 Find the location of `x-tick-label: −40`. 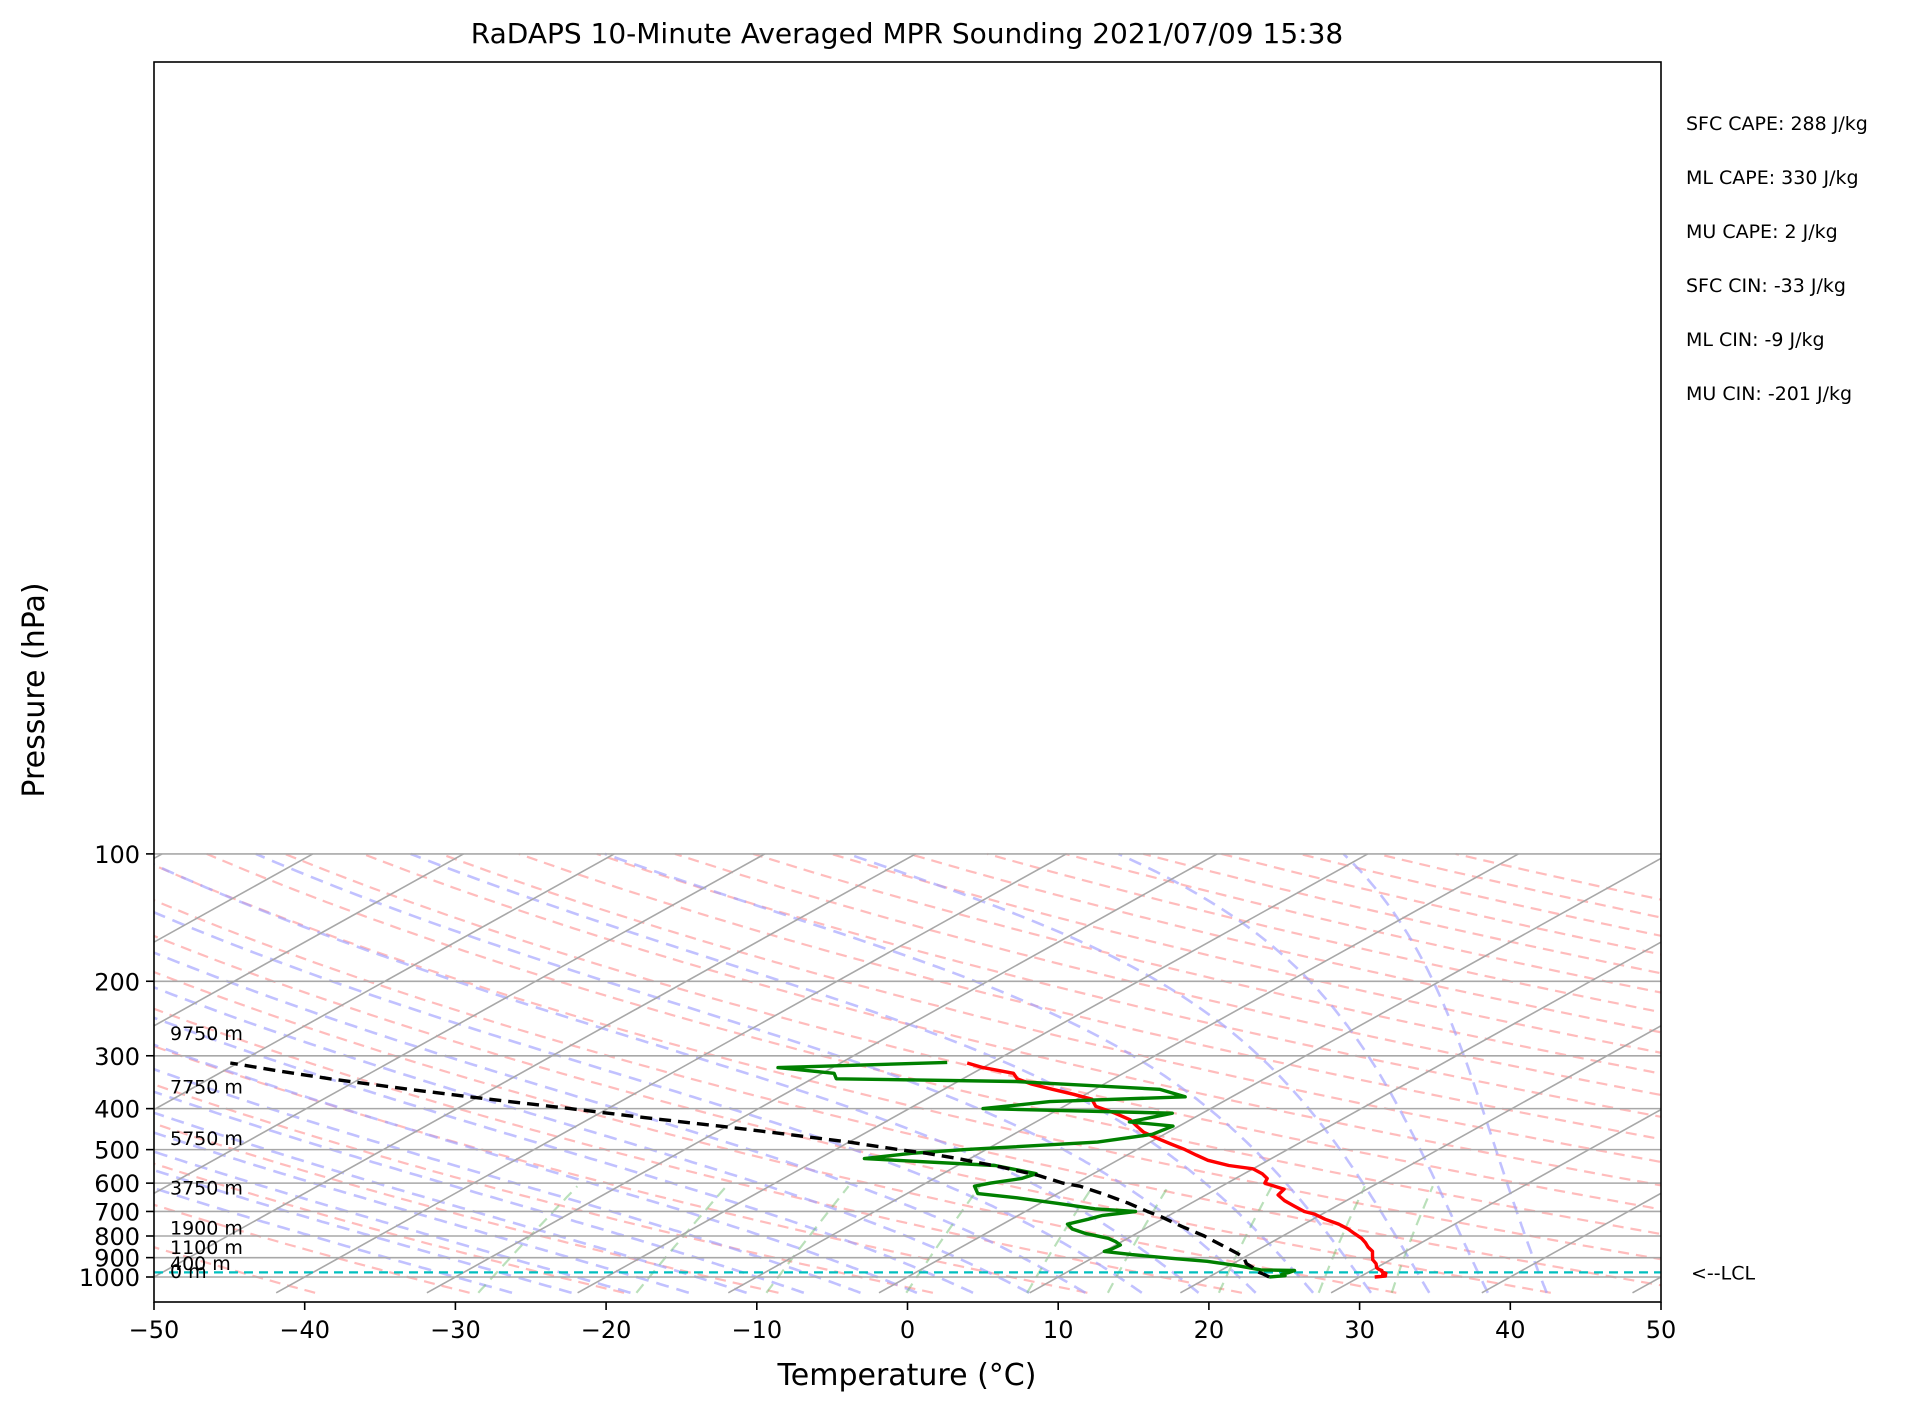

x-tick-label: −40 is located at coordinates (304, 1330).